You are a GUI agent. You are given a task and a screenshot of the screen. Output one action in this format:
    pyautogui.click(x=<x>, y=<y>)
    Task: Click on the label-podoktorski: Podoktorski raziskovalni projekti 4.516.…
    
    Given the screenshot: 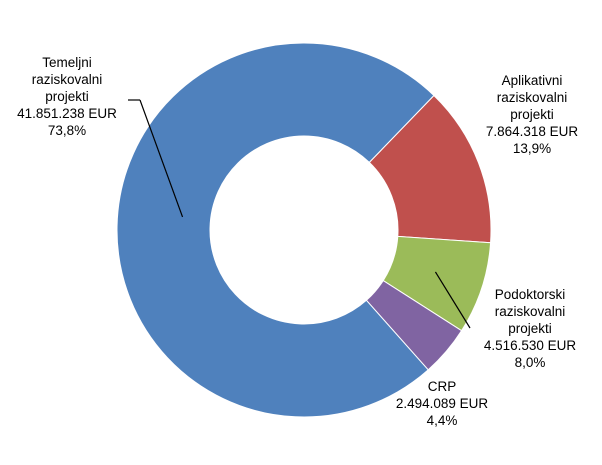 What is the action you would take?
    pyautogui.click(x=530, y=328)
    